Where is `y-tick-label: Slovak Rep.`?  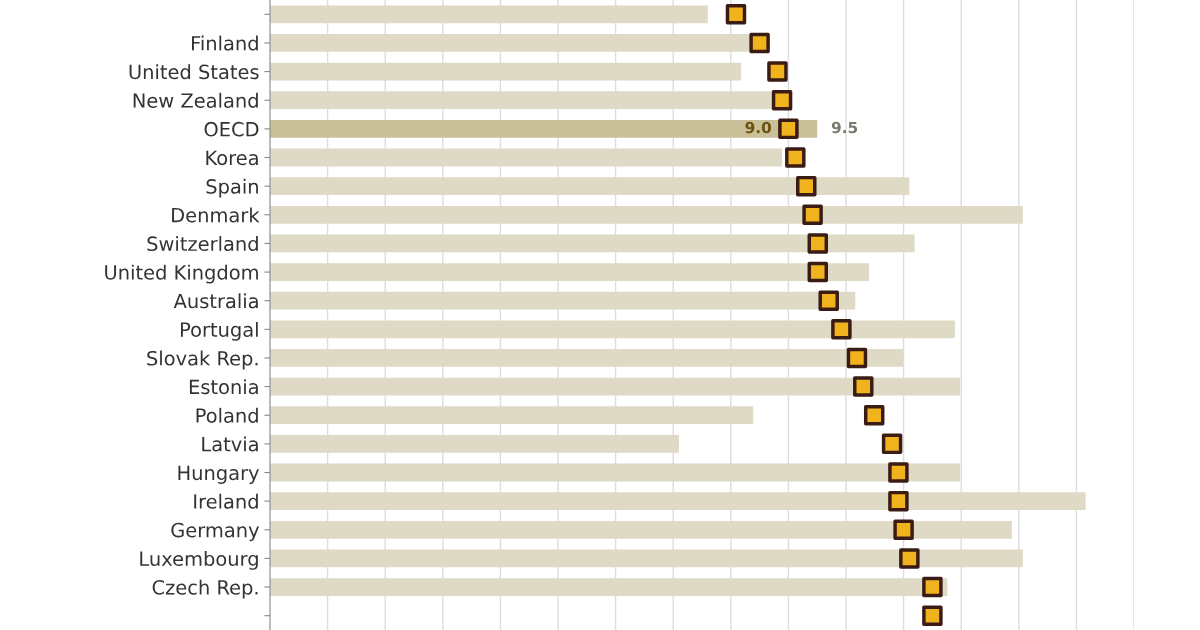
y-tick-label: Slovak Rep. is located at coordinates (202, 360).